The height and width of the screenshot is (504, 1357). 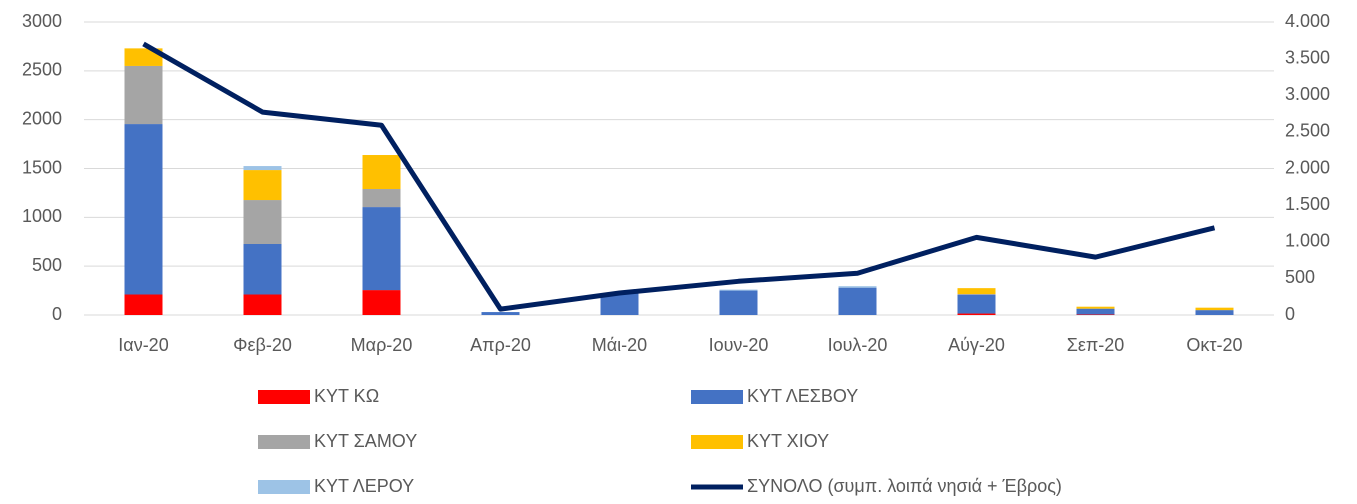 I want to click on y2-tick-label: 500, so click(x=1300, y=277).